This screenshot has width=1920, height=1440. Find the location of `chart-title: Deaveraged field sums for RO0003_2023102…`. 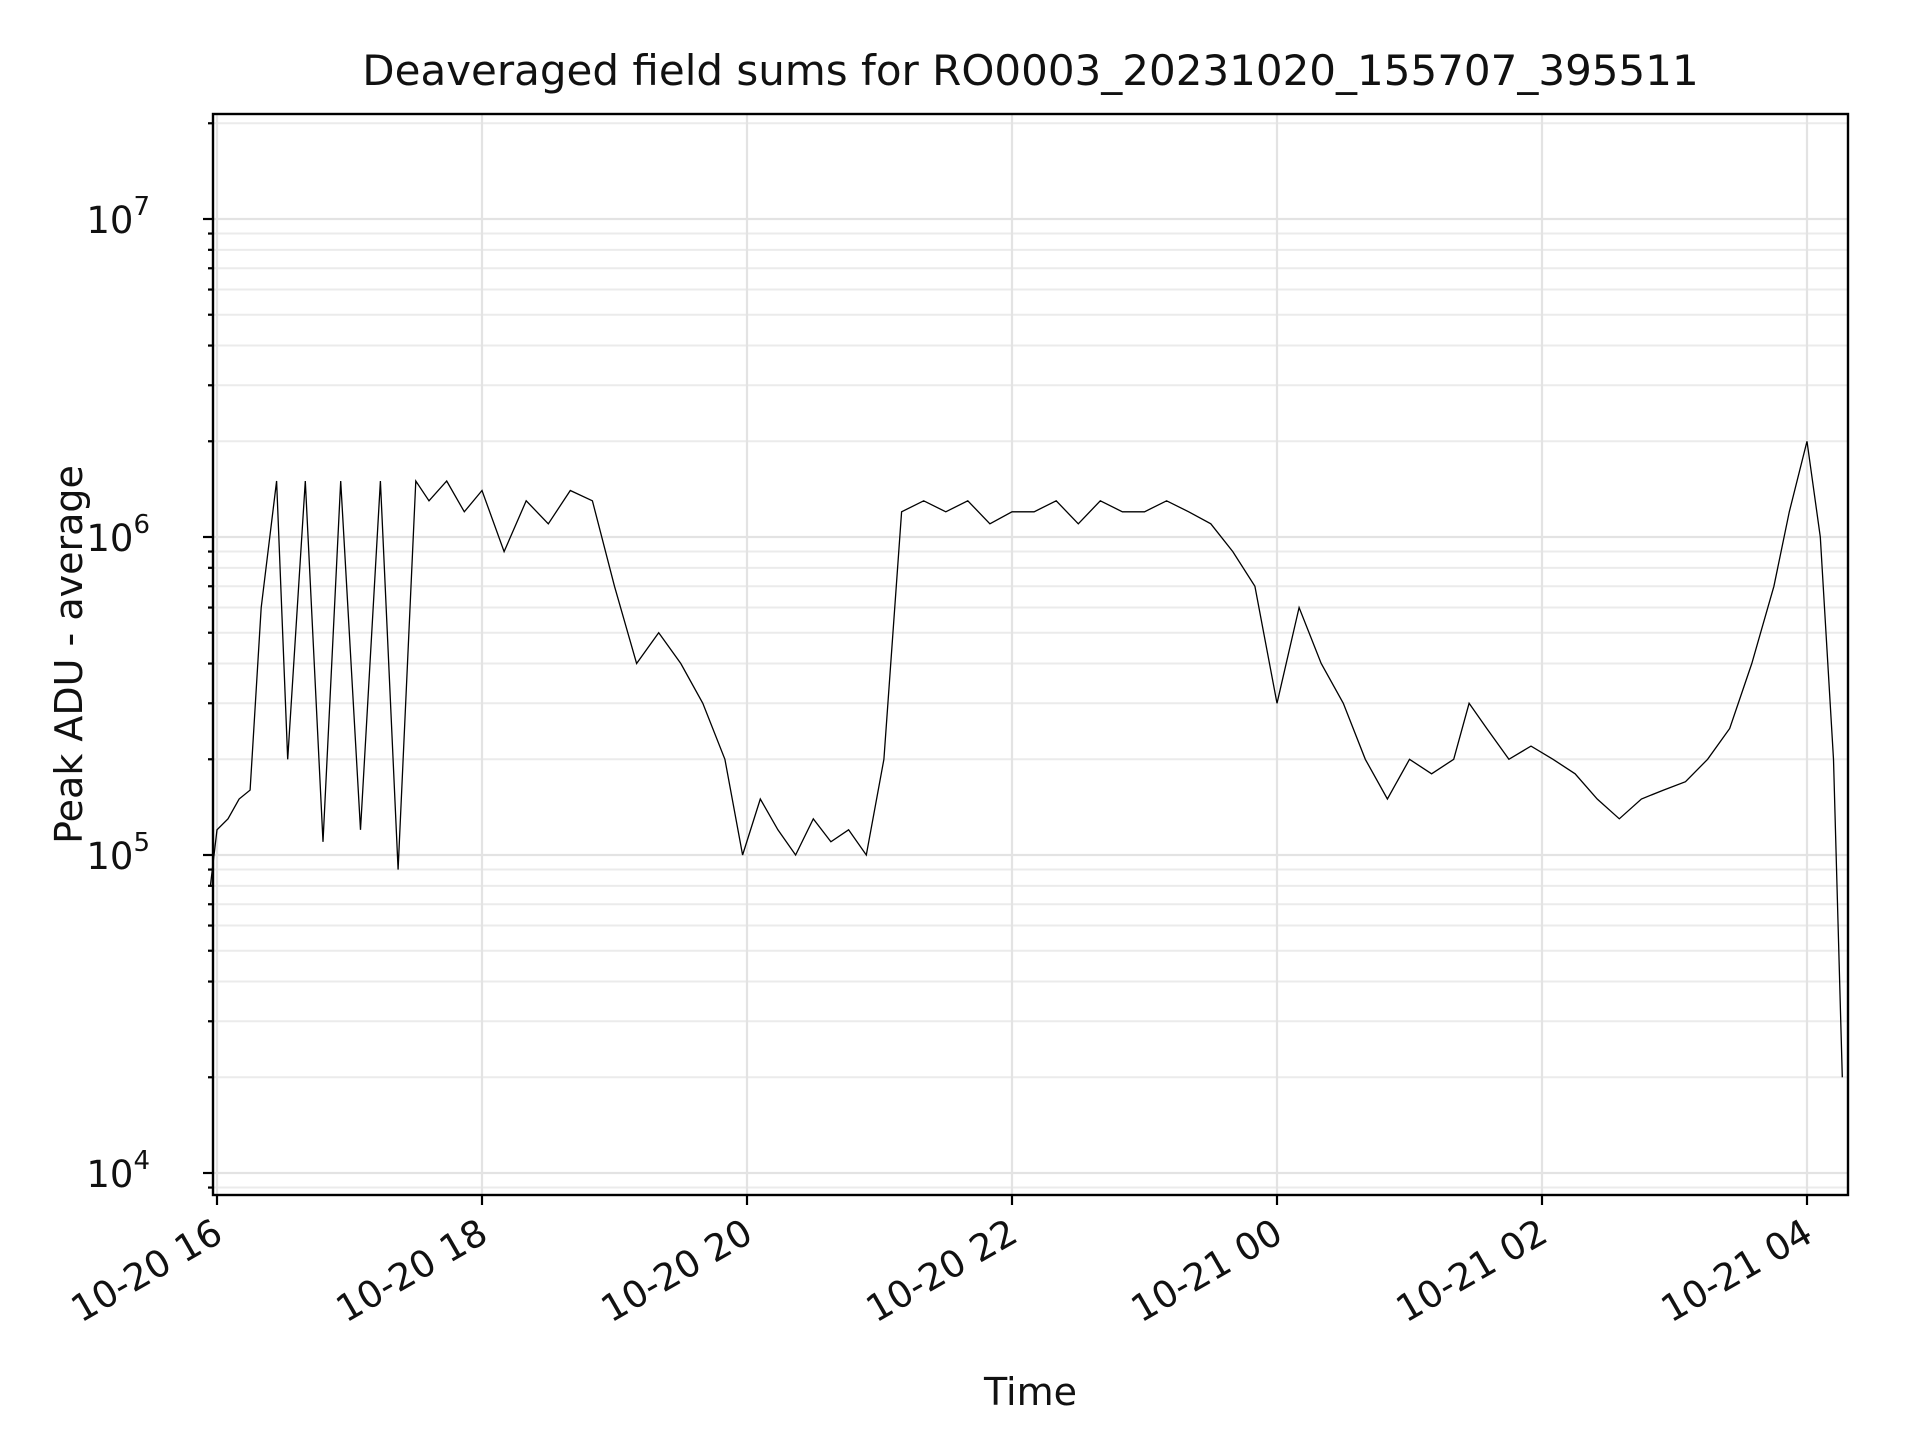

chart-title: Deaveraged field sums for RO0003_2023102… is located at coordinates (1030, 70).